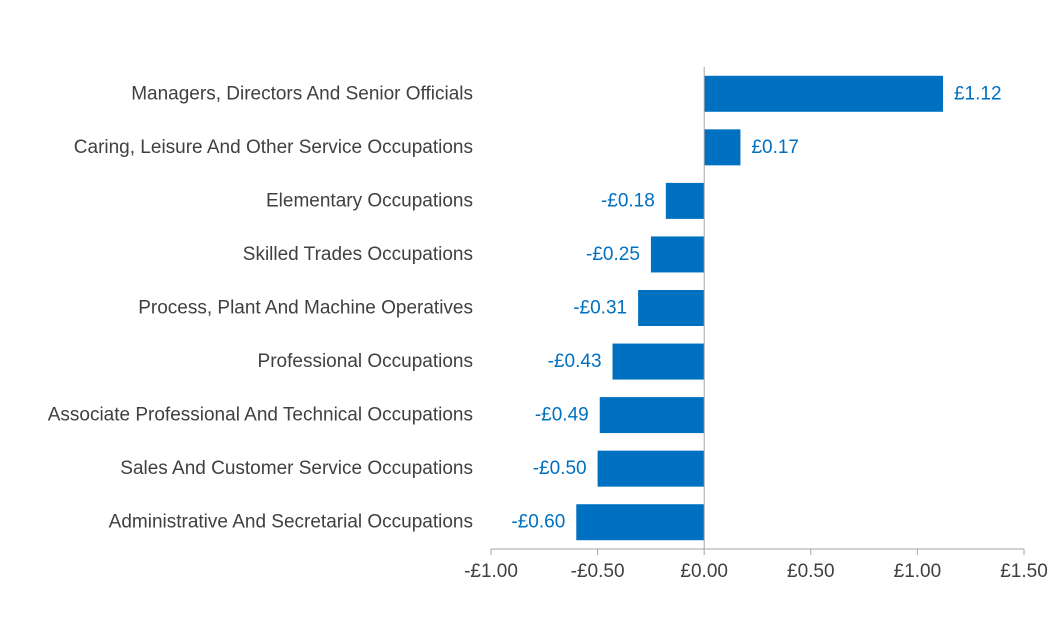 This screenshot has width=1064, height=621. Describe the element at coordinates (560, 468) in the screenshot. I see `data-label: -£0.50` at that location.